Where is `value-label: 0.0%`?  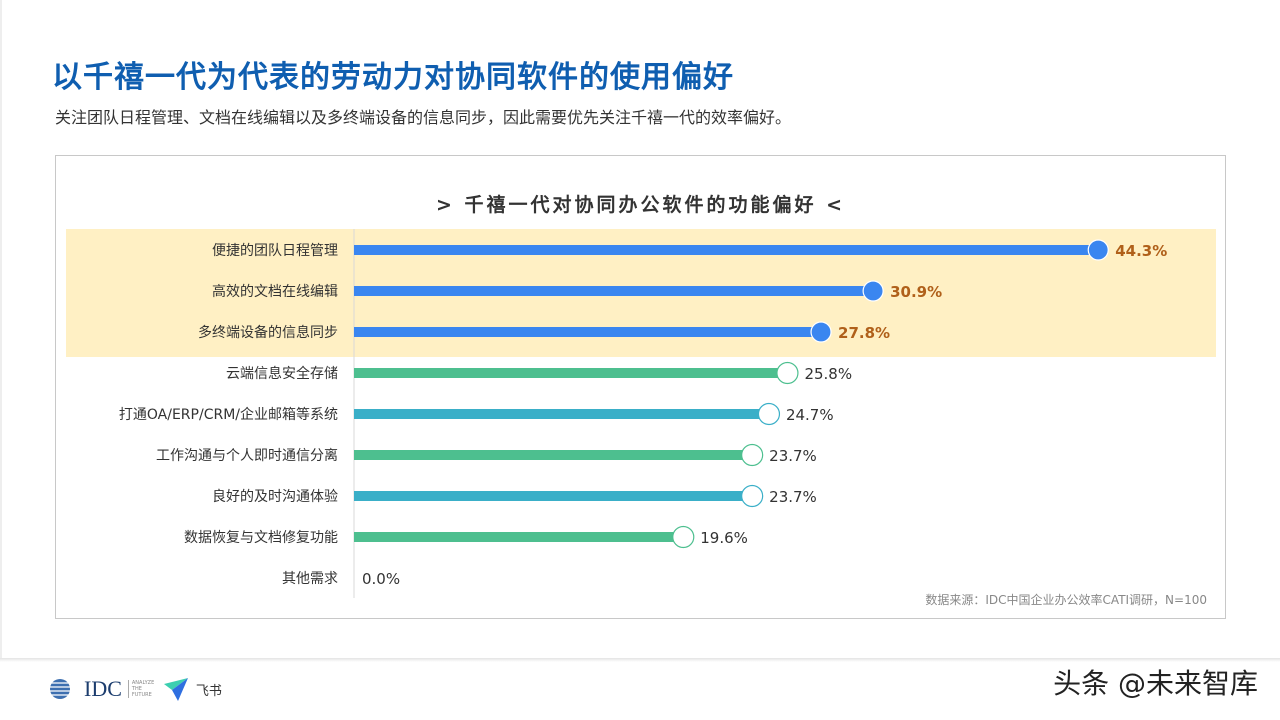
value-label: 0.0% is located at coordinates (381, 579).